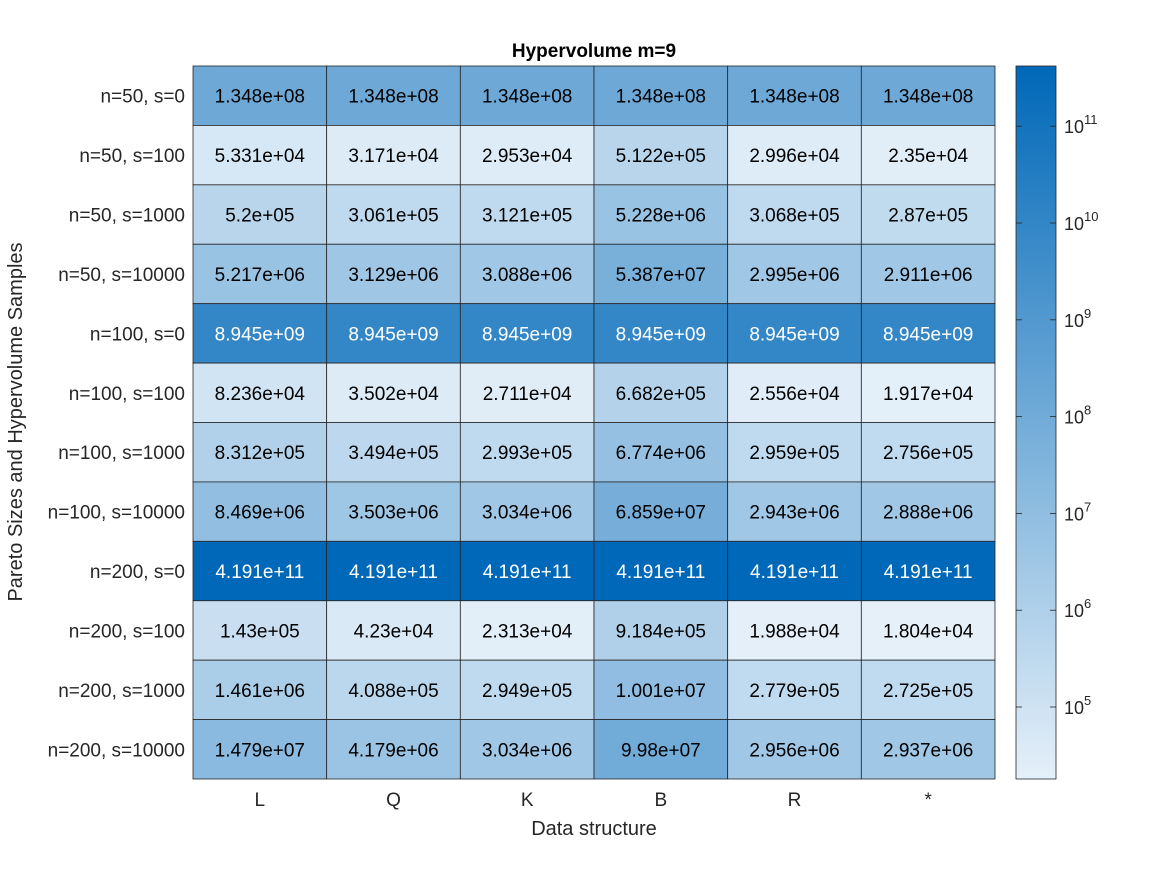 The width and height of the screenshot is (1167, 875). Describe the element at coordinates (527, 691) in the screenshot. I see `cell-value-label: 2.949e+05` at that location.